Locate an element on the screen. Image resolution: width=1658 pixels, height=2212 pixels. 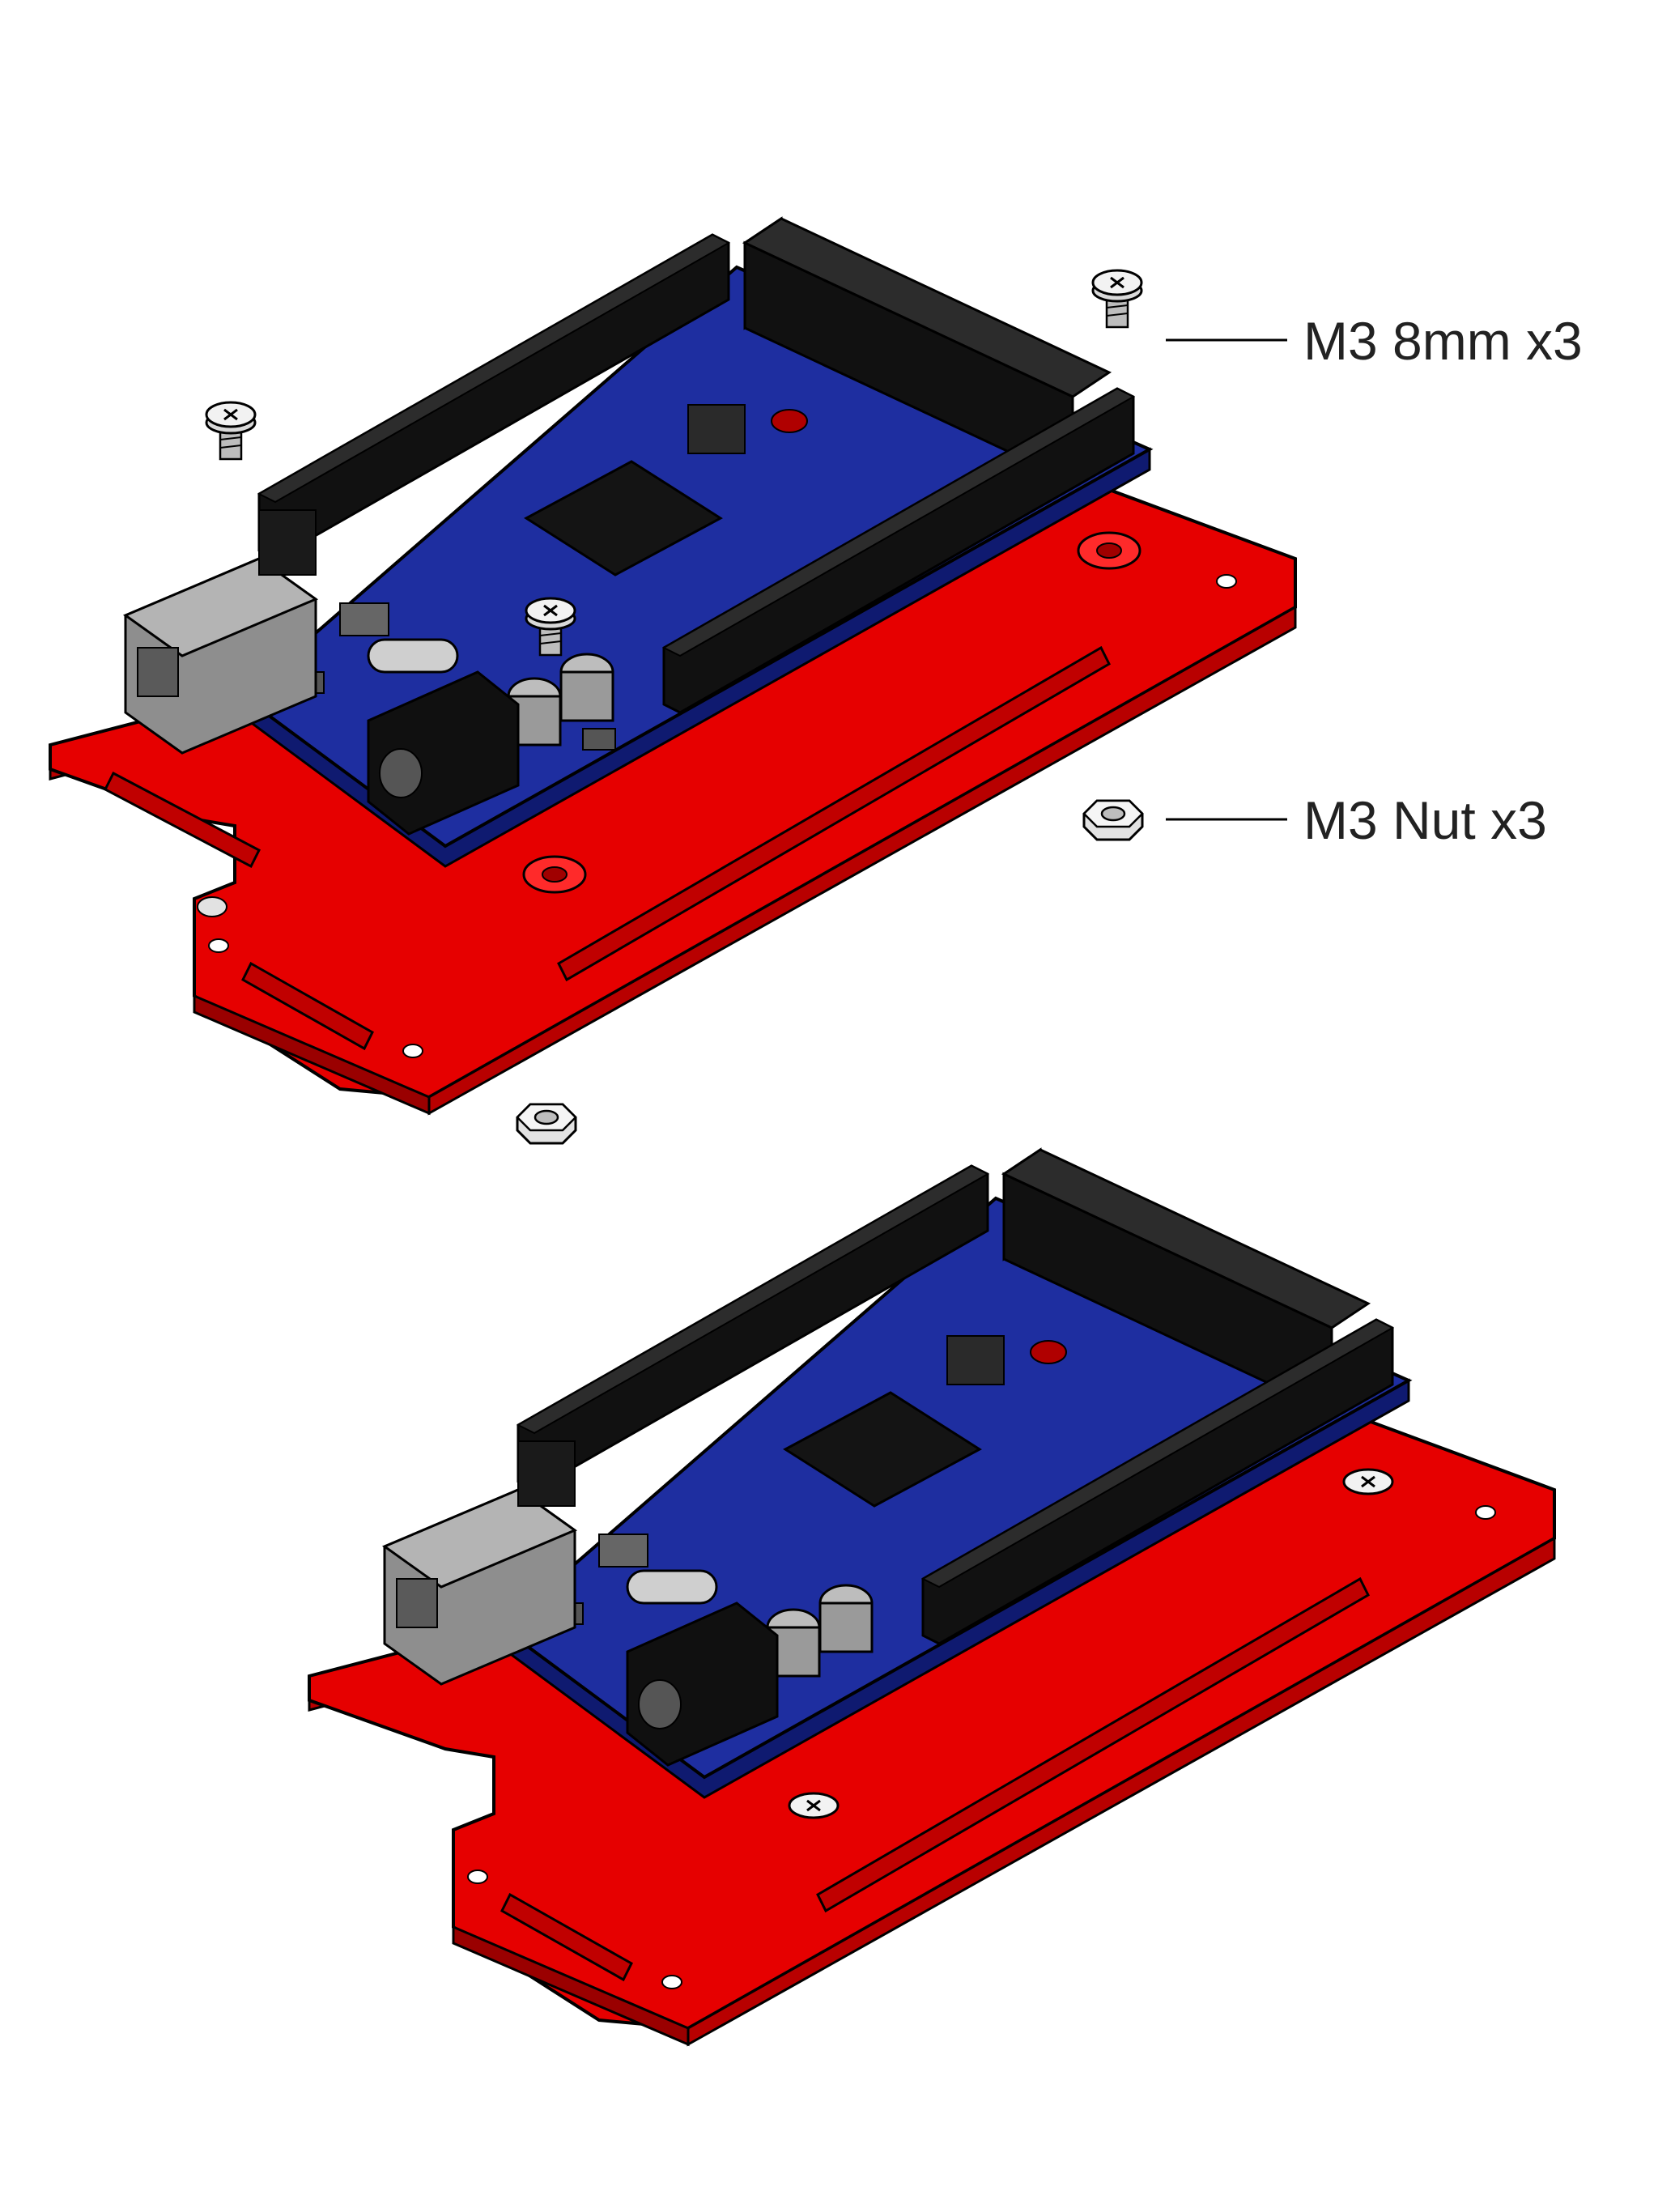
nut-callout: M3 Nut x3 is located at coordinates (1356, 820).